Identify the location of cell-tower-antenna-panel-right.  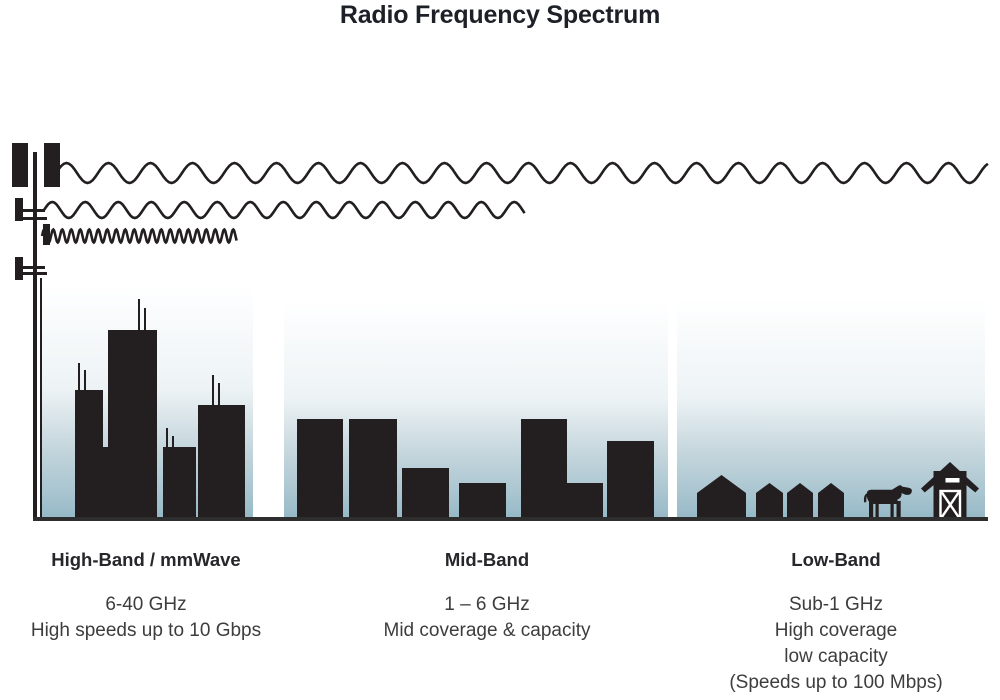
(52, 165).